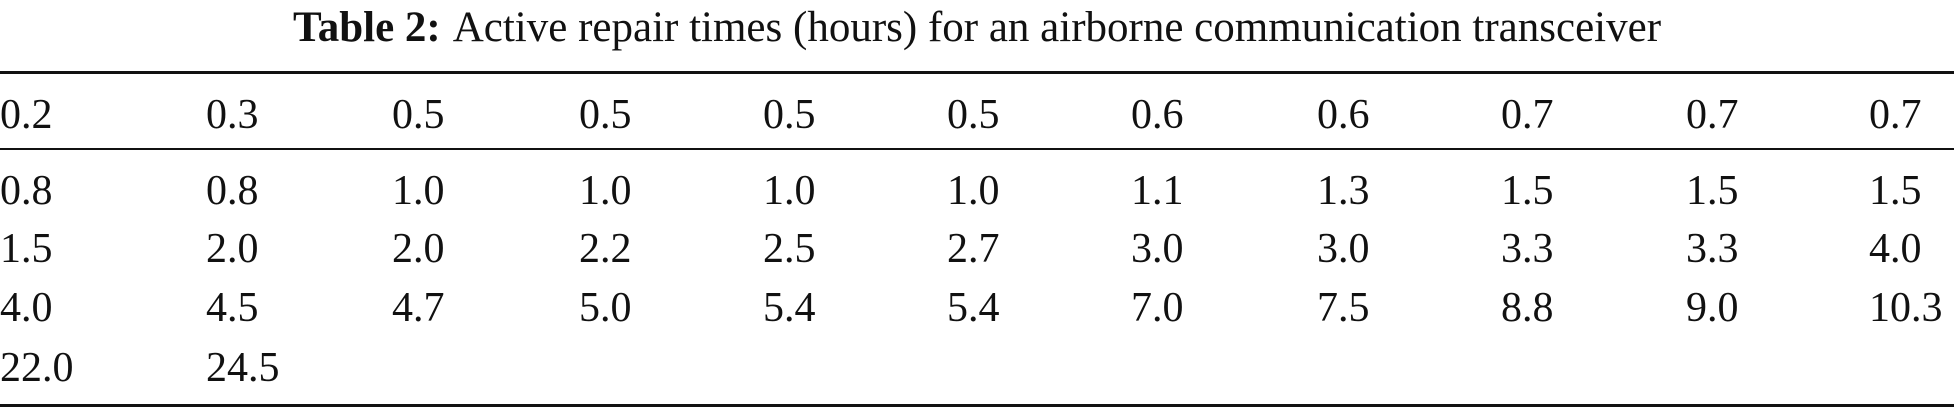 The image size is (1954, 412). Describe the element at coordinates (973, 249) in the screenshot. I see `table-cell: 2.7` at that location.